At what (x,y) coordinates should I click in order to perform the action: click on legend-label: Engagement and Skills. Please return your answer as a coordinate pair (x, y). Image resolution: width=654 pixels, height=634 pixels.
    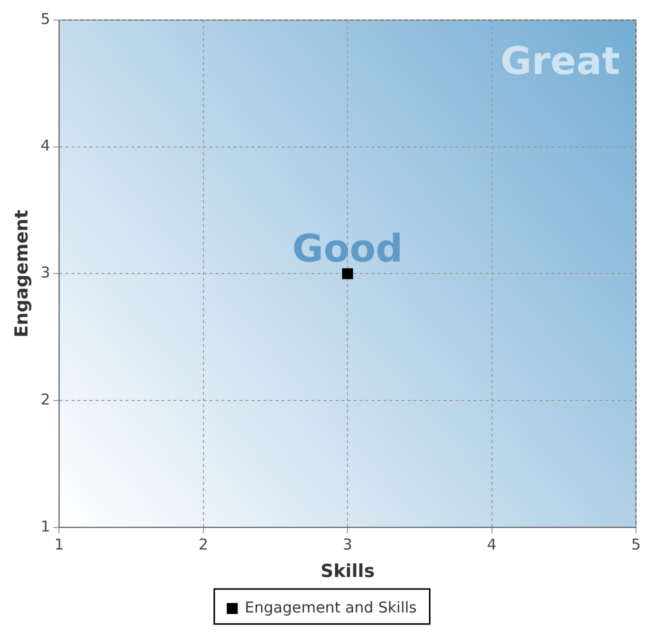
    Looking at the image, I should click on (330, 607).